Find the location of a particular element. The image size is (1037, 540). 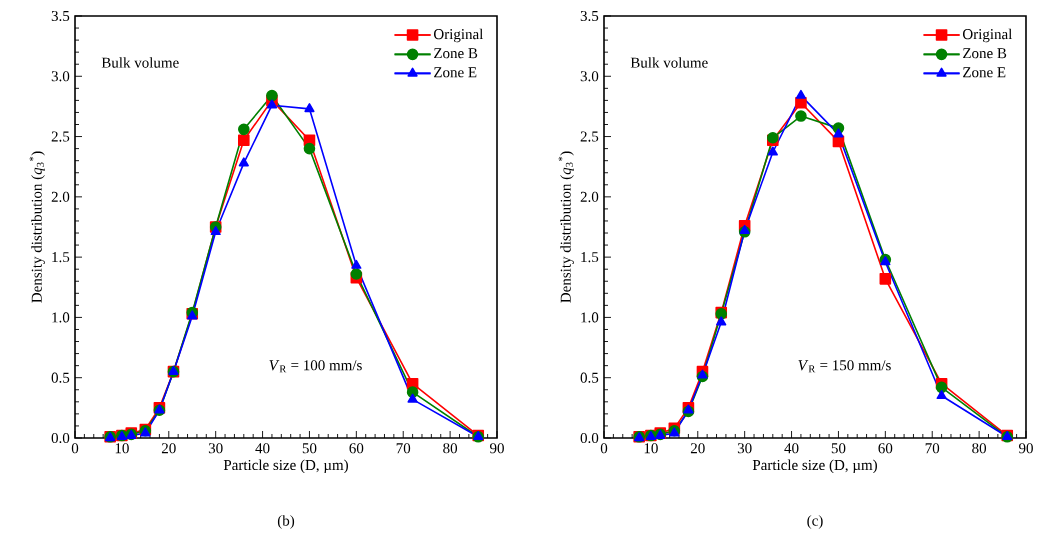

annotation: V$_{R}$ = 100 mm/s is located at coordinates (315, 366).